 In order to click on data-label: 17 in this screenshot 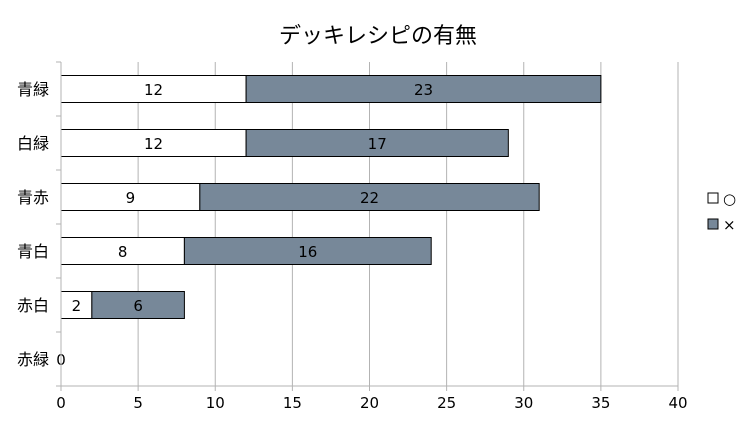, I will do `click(377, 144)`.